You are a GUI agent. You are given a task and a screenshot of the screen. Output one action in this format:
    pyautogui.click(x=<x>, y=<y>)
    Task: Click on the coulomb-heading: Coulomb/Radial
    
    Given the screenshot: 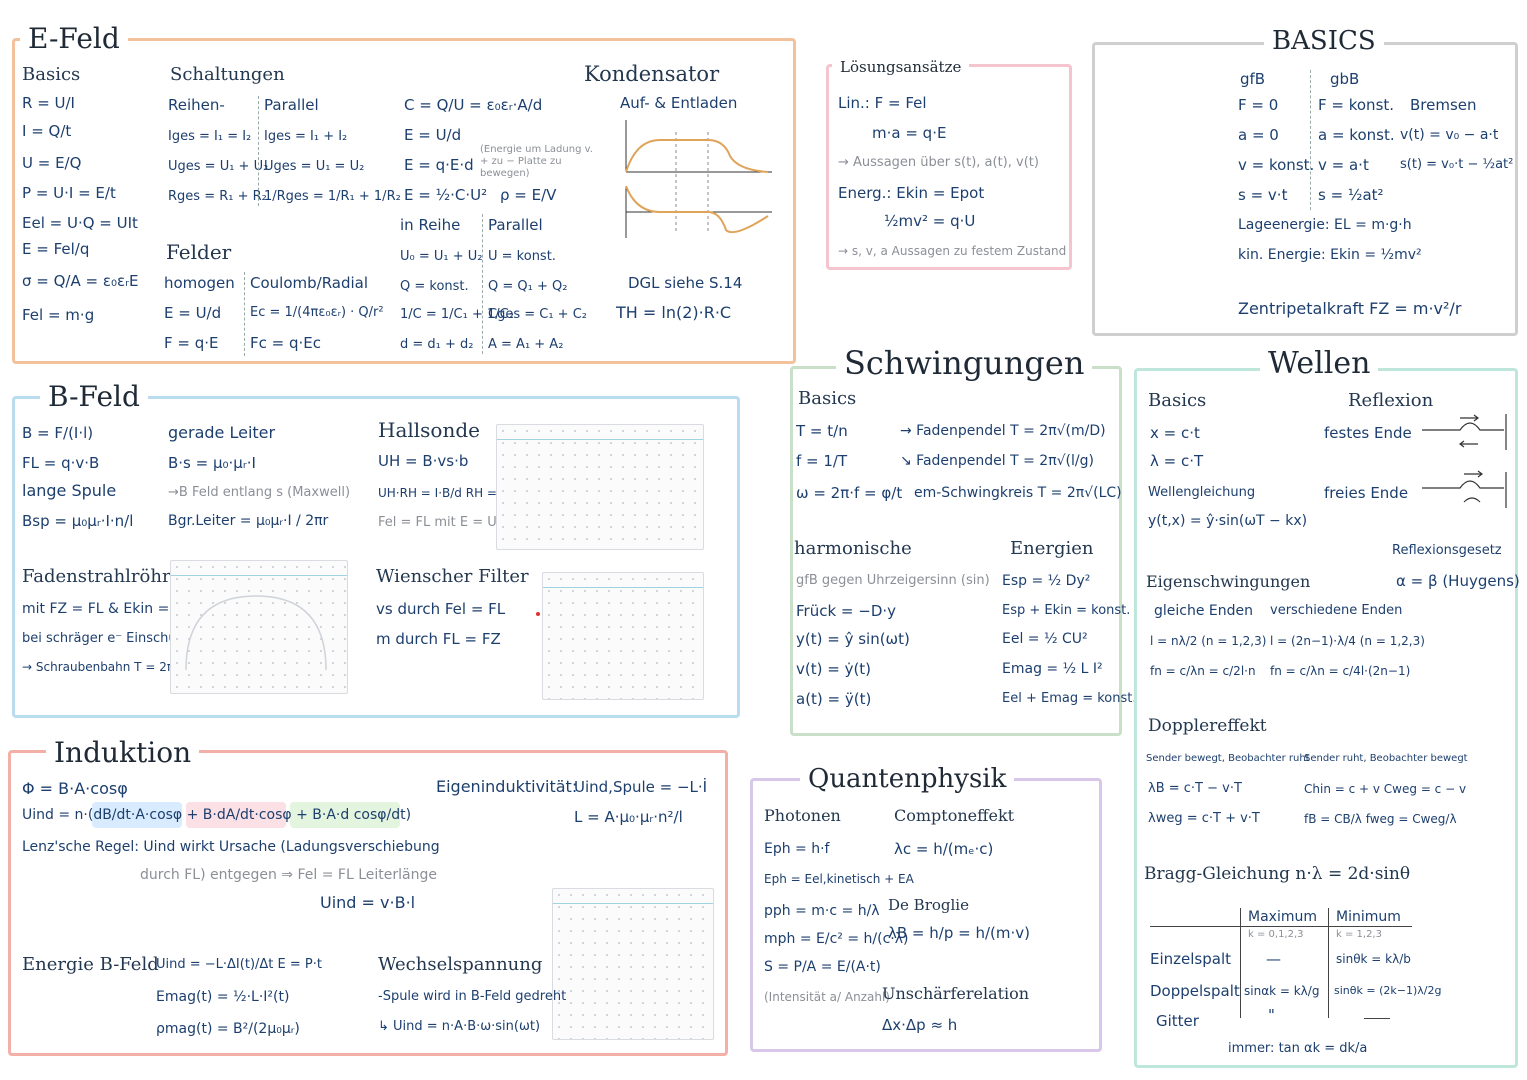 What is the action you would take?
    pyautogui.click(x=309, y=283)
    